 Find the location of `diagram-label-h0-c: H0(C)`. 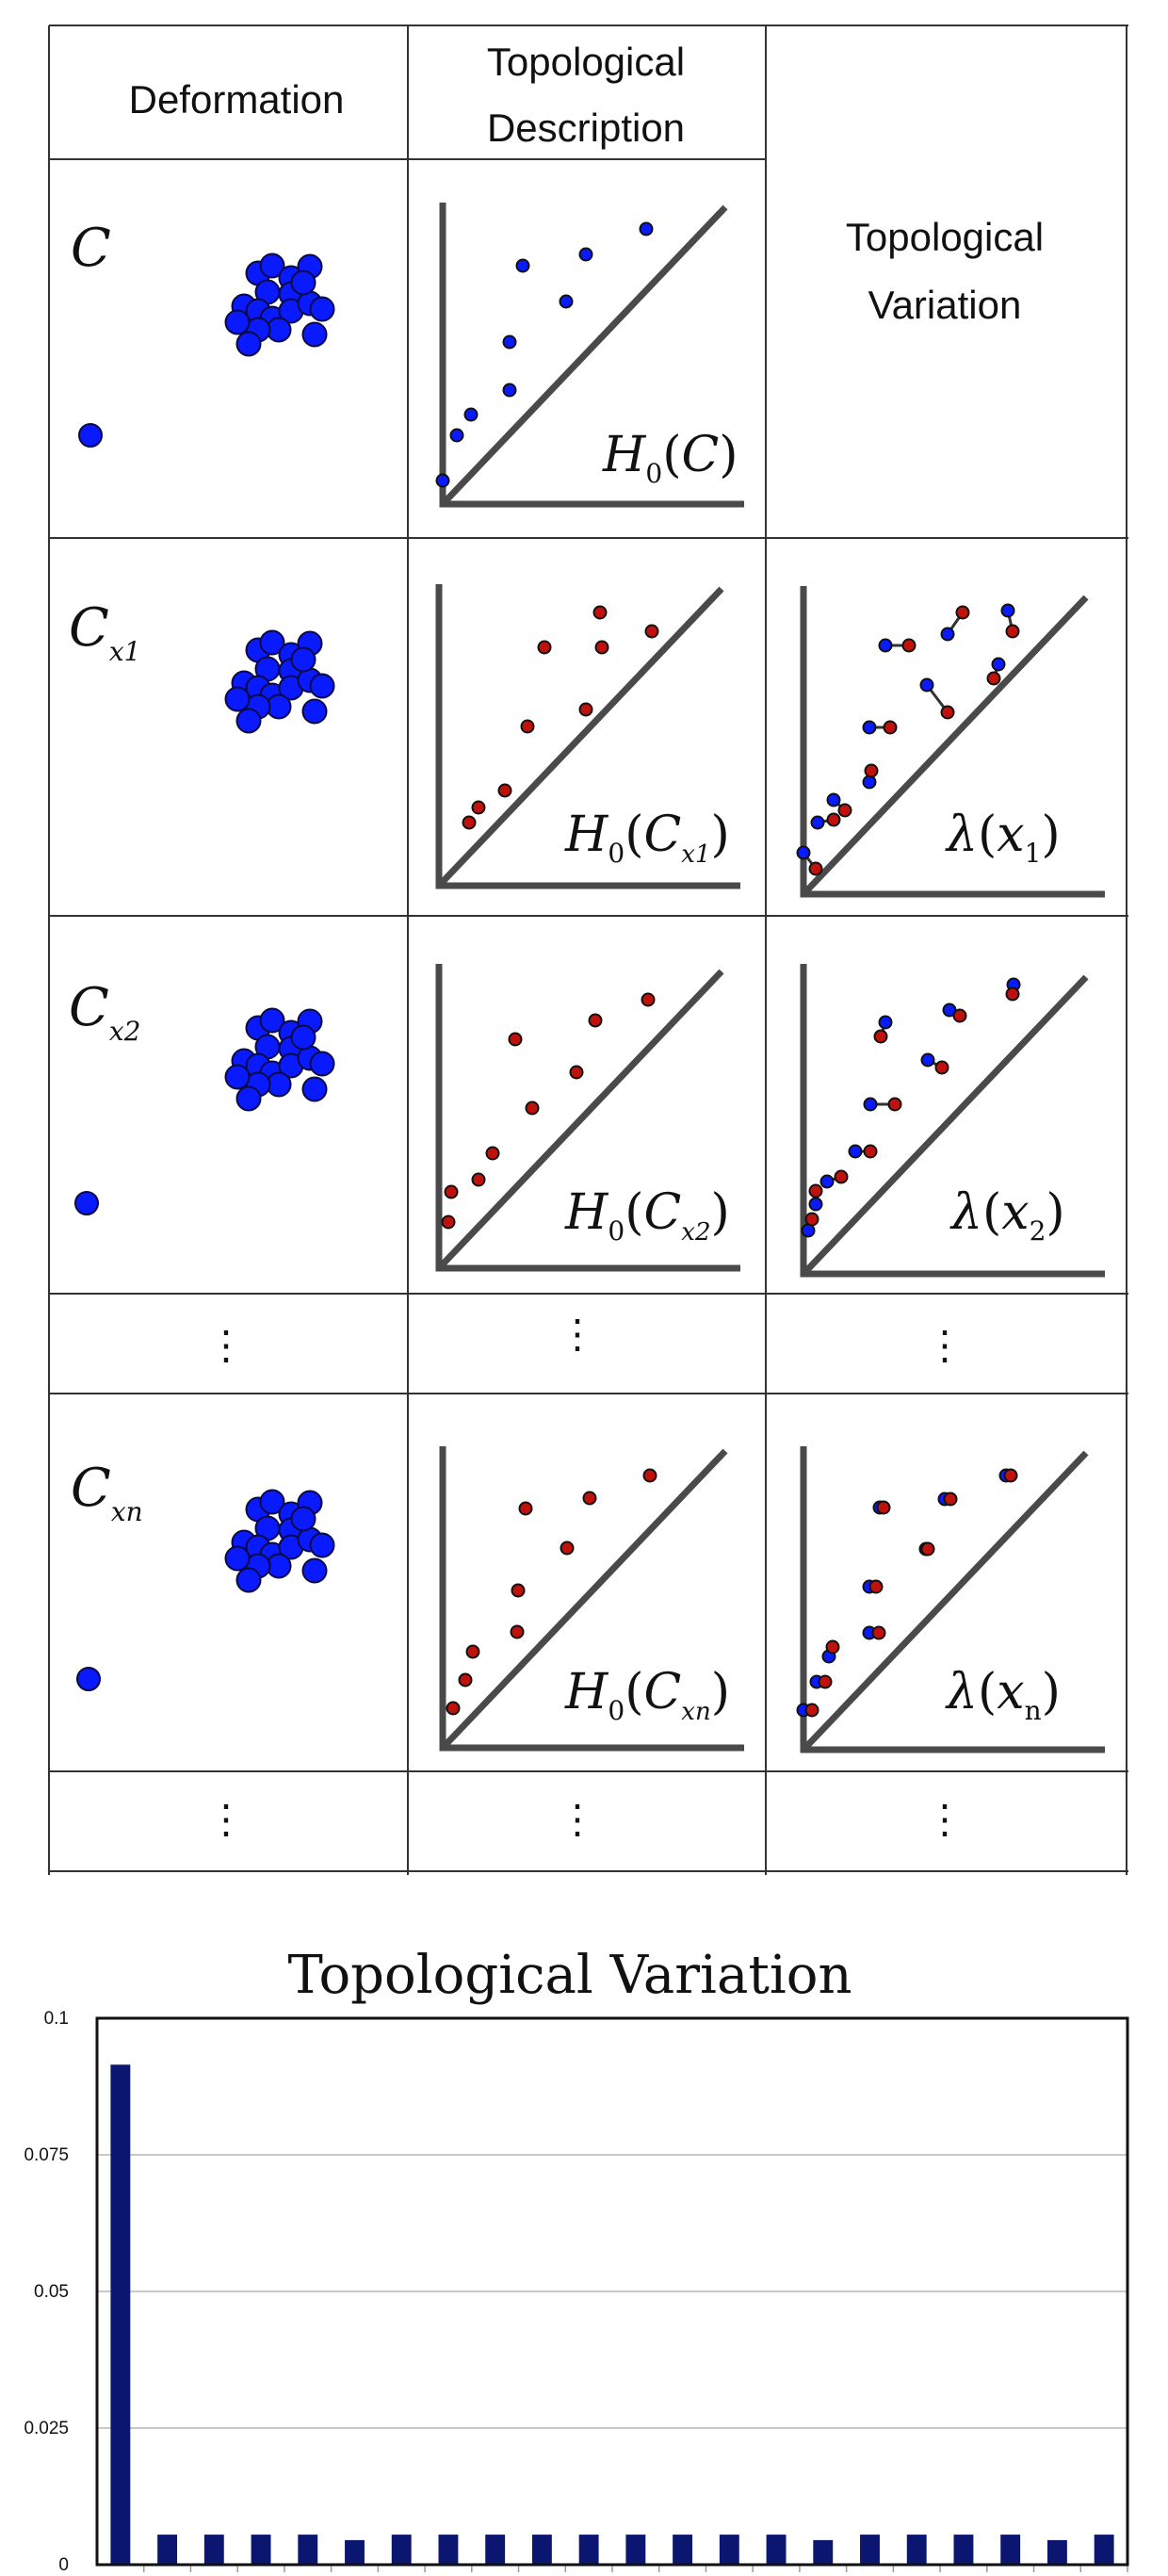

diagram-label-h0-c: H0(C) is located at coordinates (670, 458).